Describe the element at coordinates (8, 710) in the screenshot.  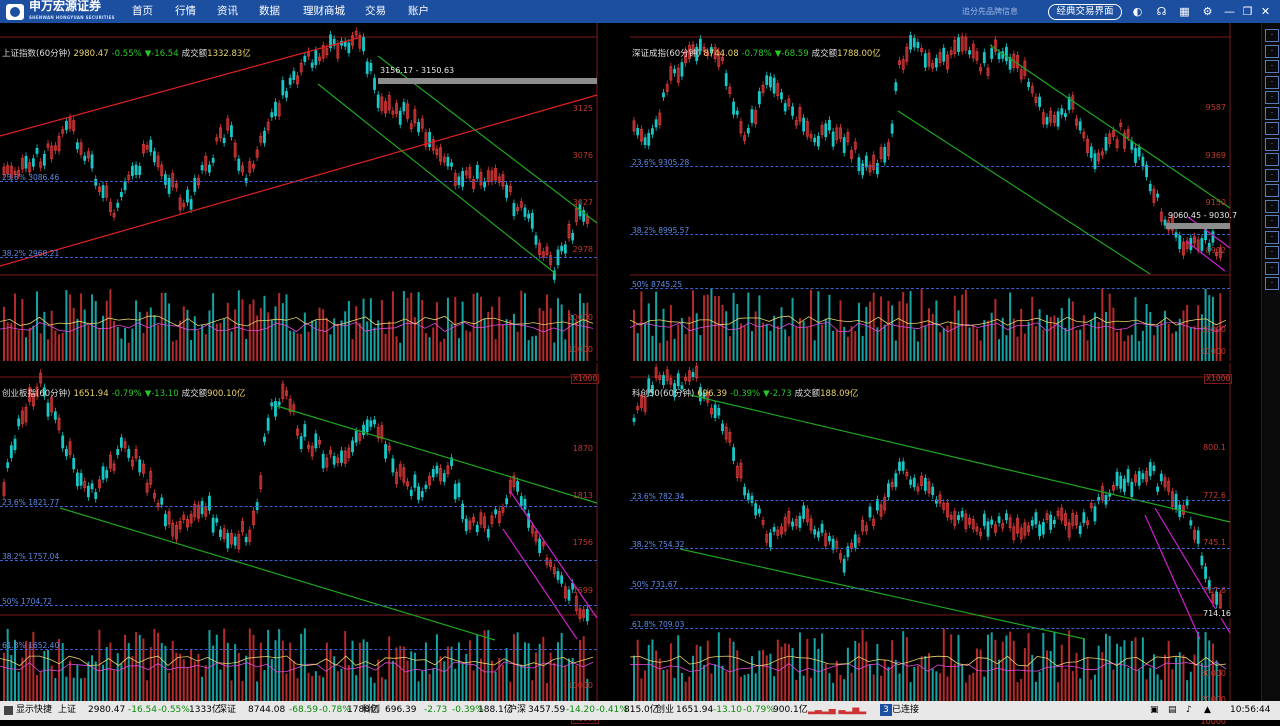
I see `layout-toggle-icon` at that location.